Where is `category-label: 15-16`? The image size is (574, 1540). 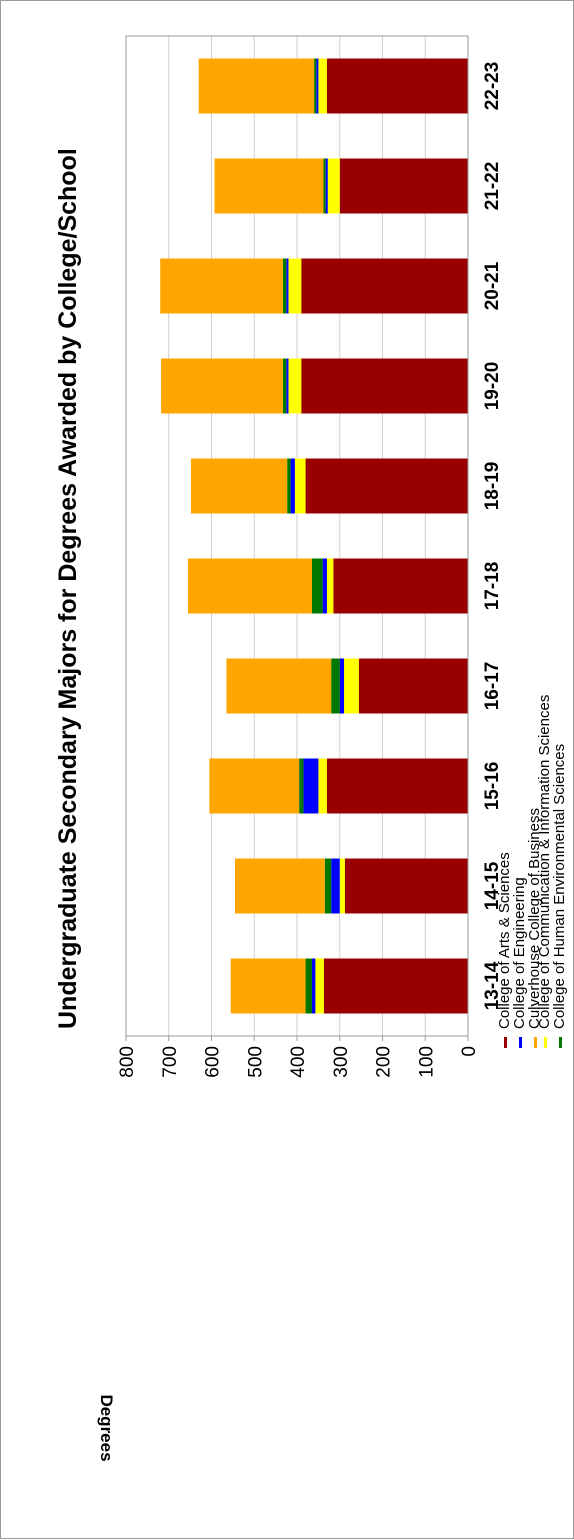 category-label: 15-16 is located at coordinates (492, 786).